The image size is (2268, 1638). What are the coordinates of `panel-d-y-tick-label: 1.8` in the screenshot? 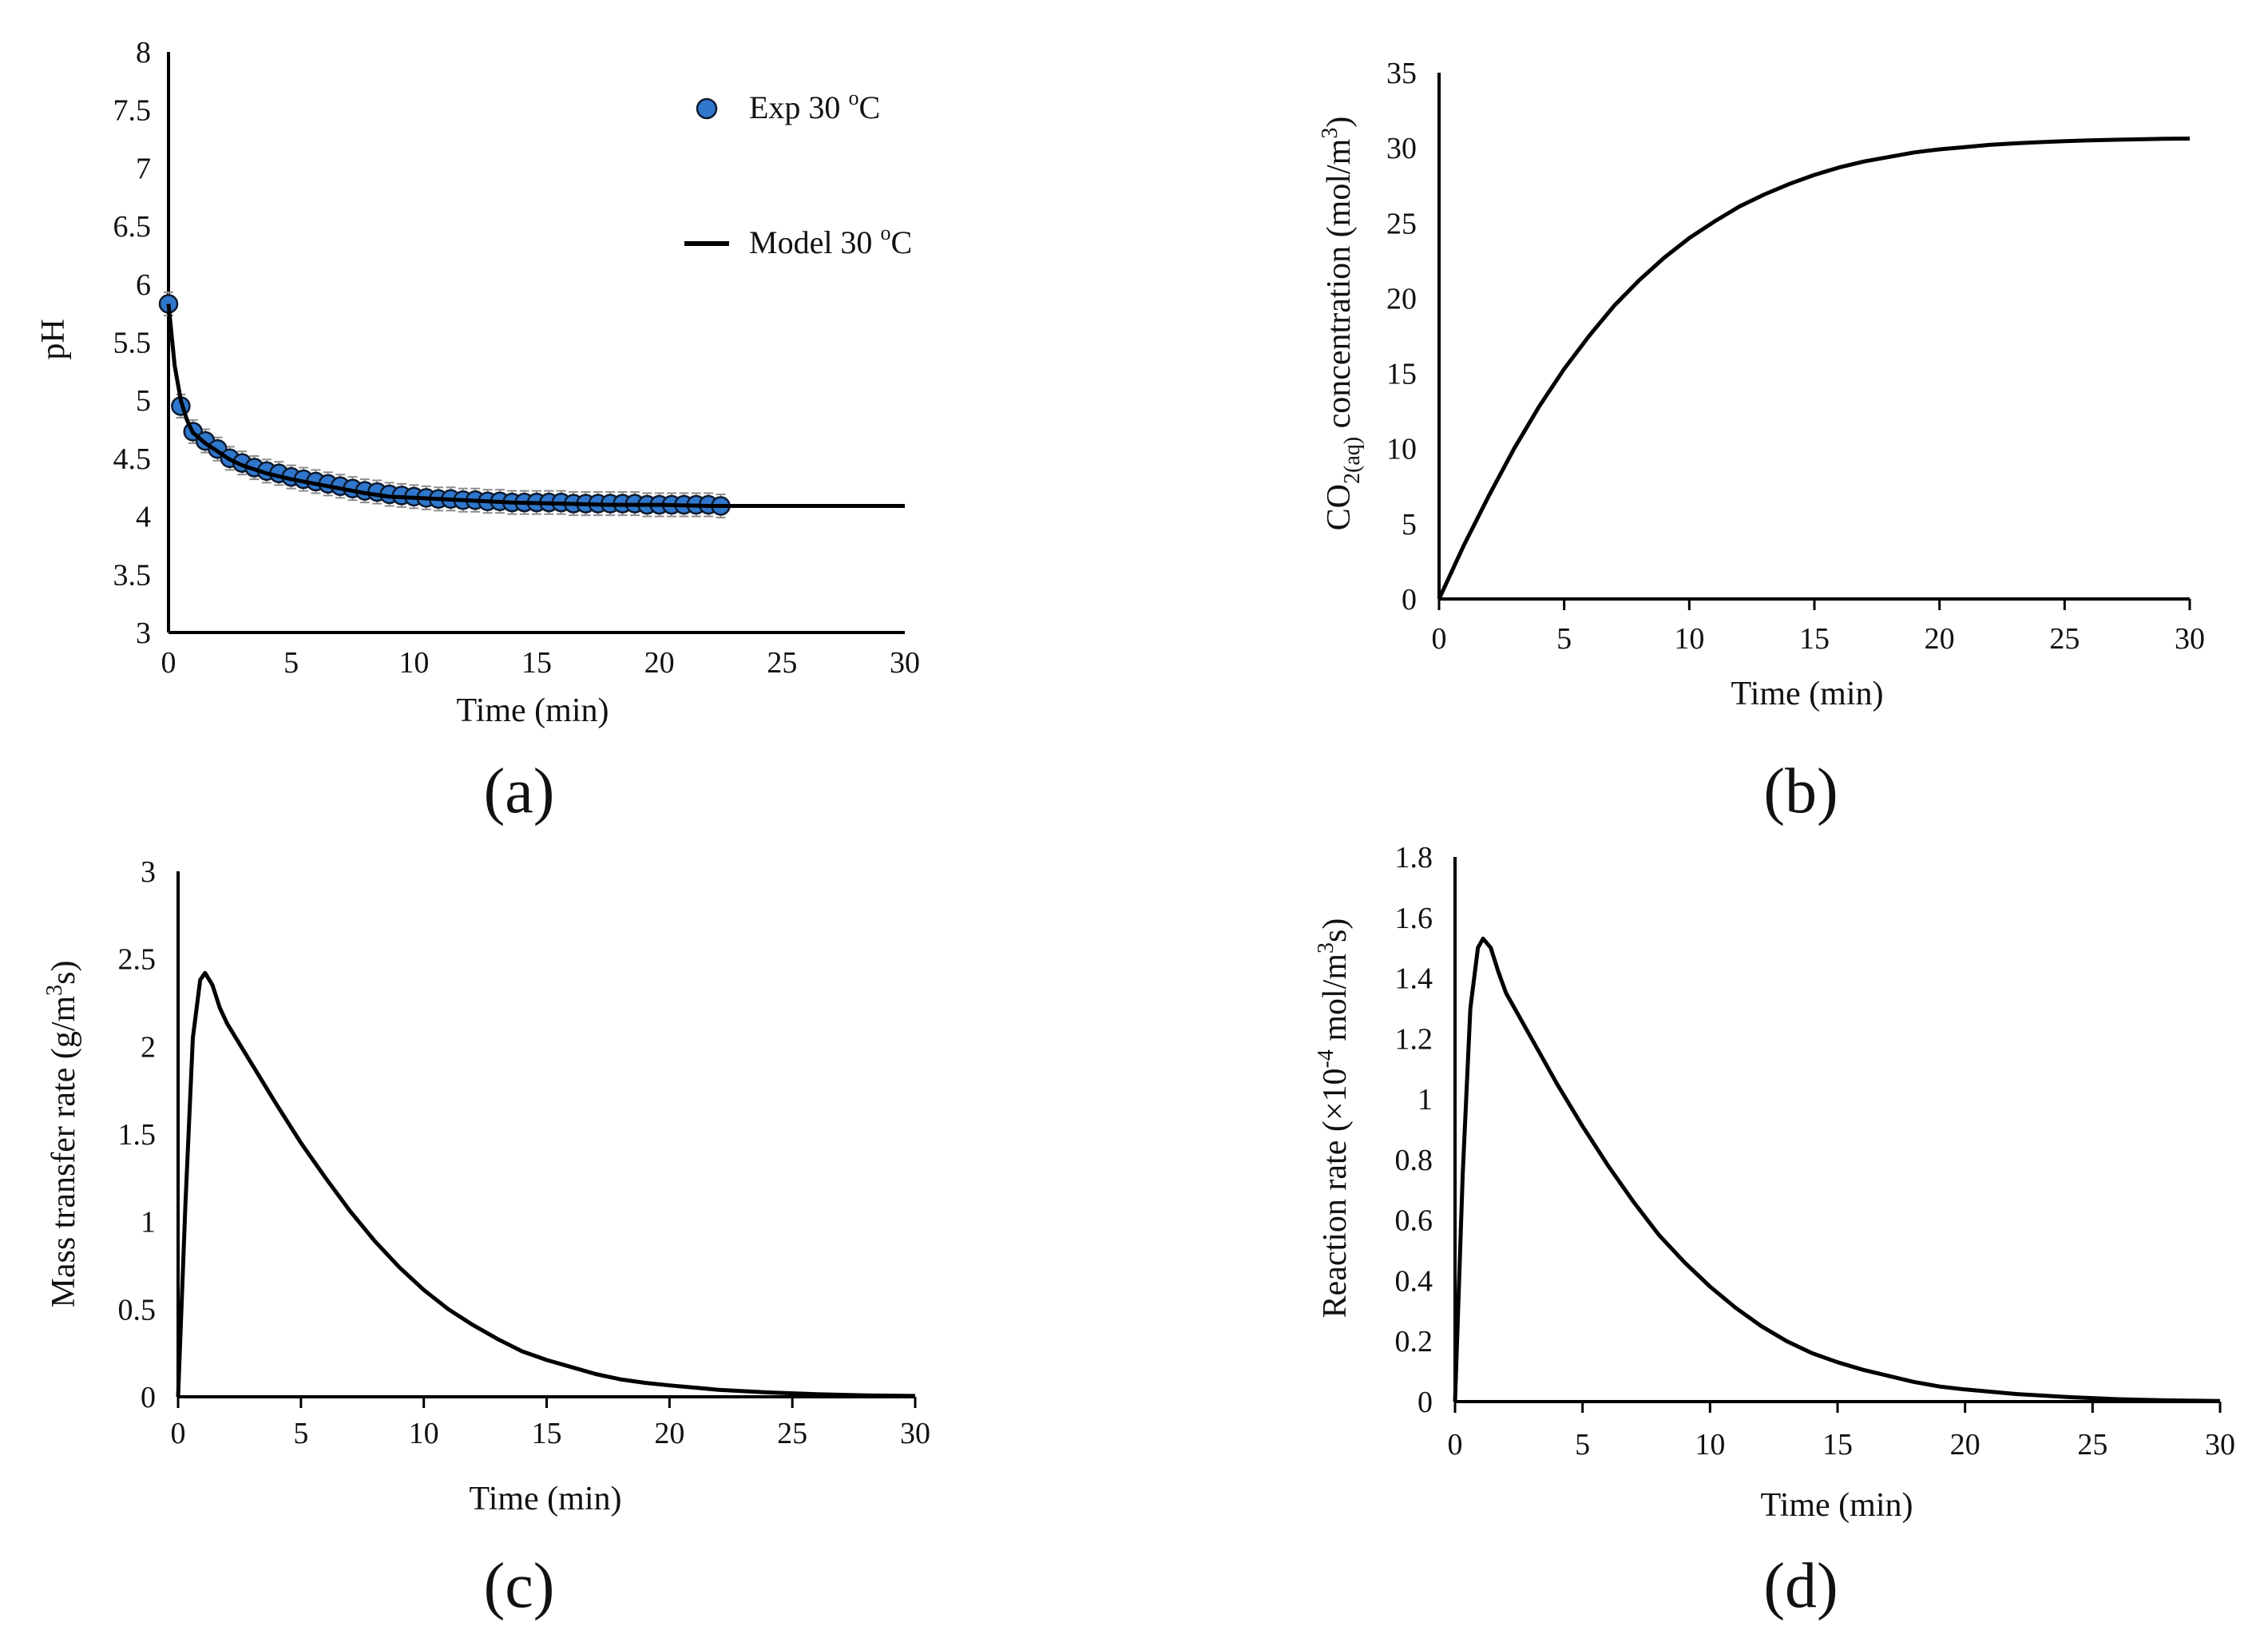 It's located at (1414, 858).